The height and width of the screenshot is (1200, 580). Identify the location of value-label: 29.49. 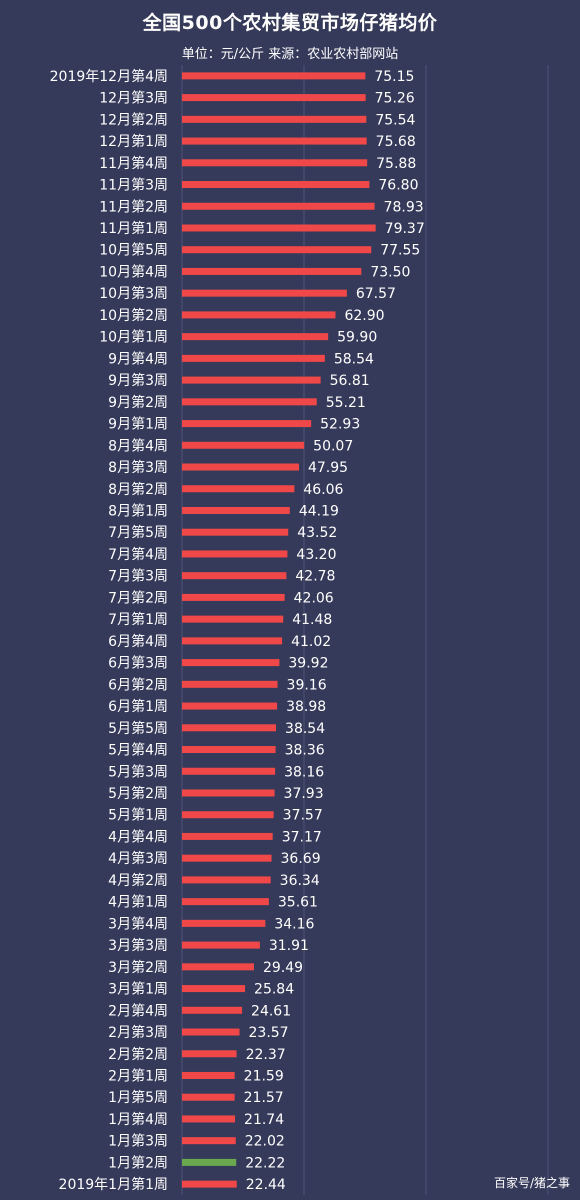
(283, 968).